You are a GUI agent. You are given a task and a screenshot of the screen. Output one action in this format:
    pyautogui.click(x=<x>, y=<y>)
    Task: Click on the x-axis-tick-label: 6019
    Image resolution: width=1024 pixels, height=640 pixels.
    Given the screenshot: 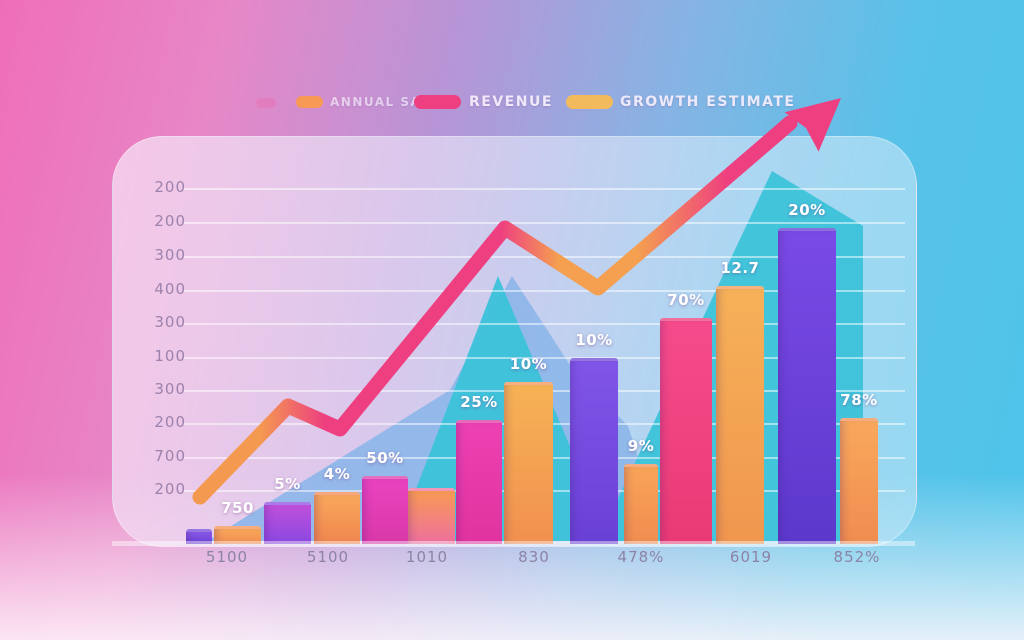 What is the action you would take?
    pyautogui.click(x=751, y=557)
    